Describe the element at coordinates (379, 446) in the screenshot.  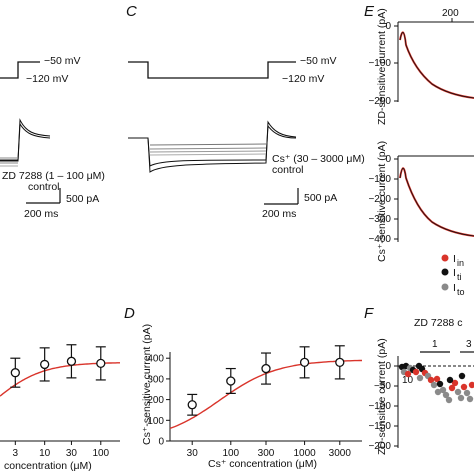
I see `panel-f-ytick-4: −200` at that location.